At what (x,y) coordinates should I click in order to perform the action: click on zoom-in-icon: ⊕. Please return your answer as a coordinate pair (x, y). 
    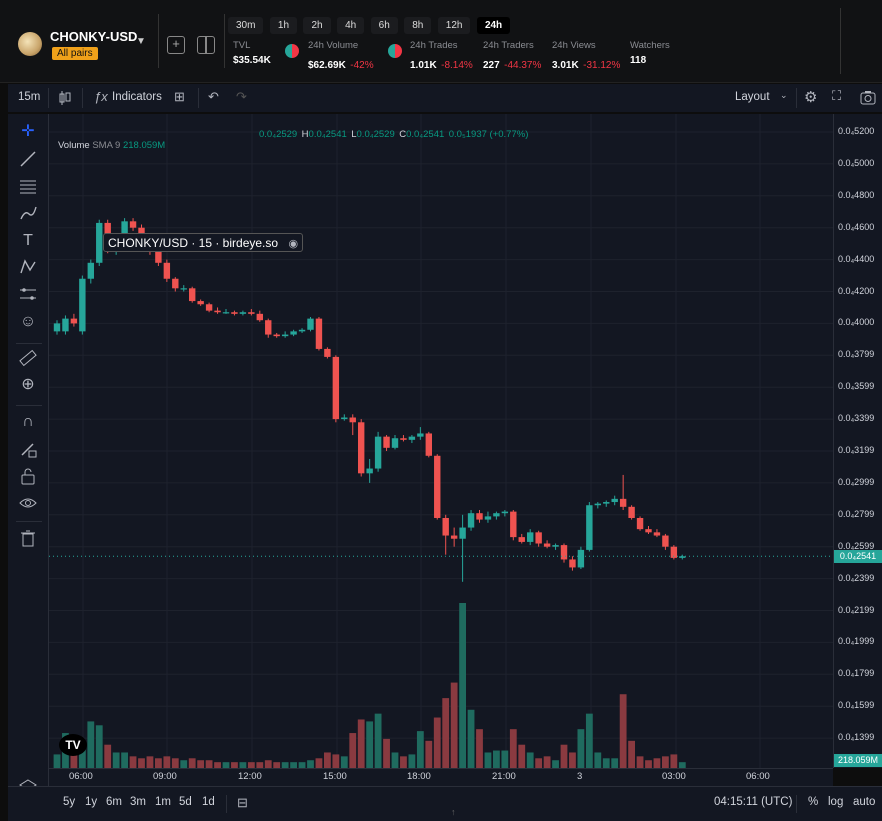
    Looking at the image, I should click on (28, 384).